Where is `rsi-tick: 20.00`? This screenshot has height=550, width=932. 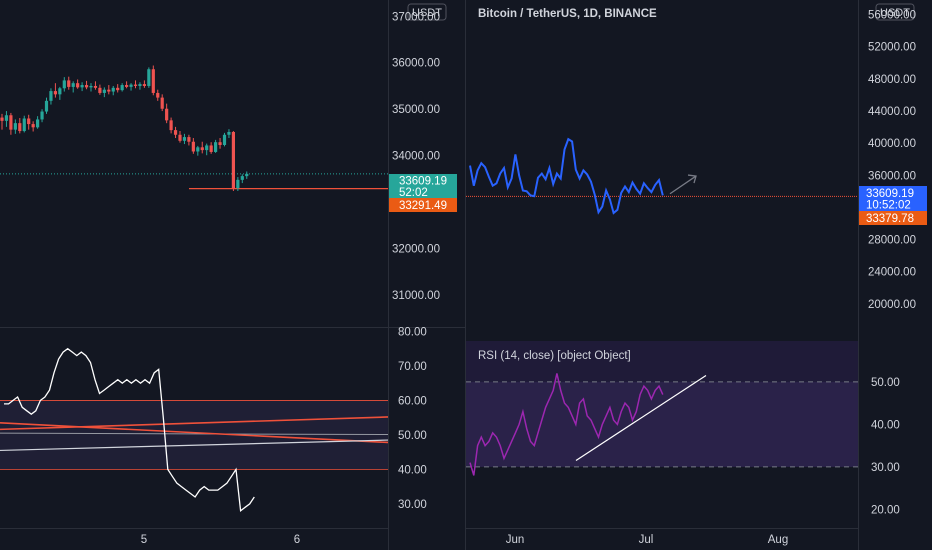
rsi-tick: 20.00 is located at coordinates (885, 510).